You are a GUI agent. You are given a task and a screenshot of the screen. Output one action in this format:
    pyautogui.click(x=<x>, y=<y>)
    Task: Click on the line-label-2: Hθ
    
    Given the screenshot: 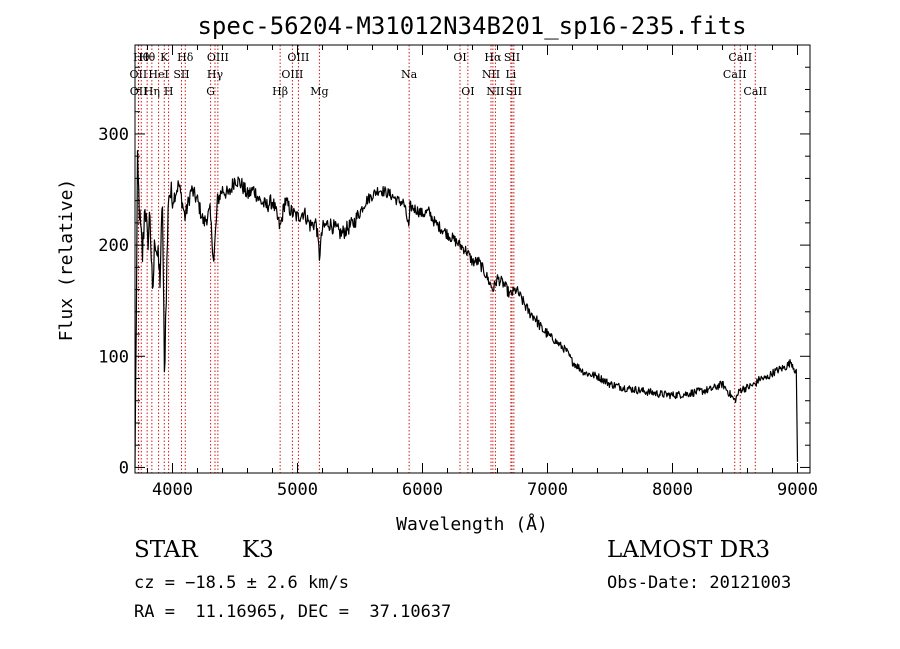 What is the action you would take?
    pyautogui.click(x=141, y=57)
    